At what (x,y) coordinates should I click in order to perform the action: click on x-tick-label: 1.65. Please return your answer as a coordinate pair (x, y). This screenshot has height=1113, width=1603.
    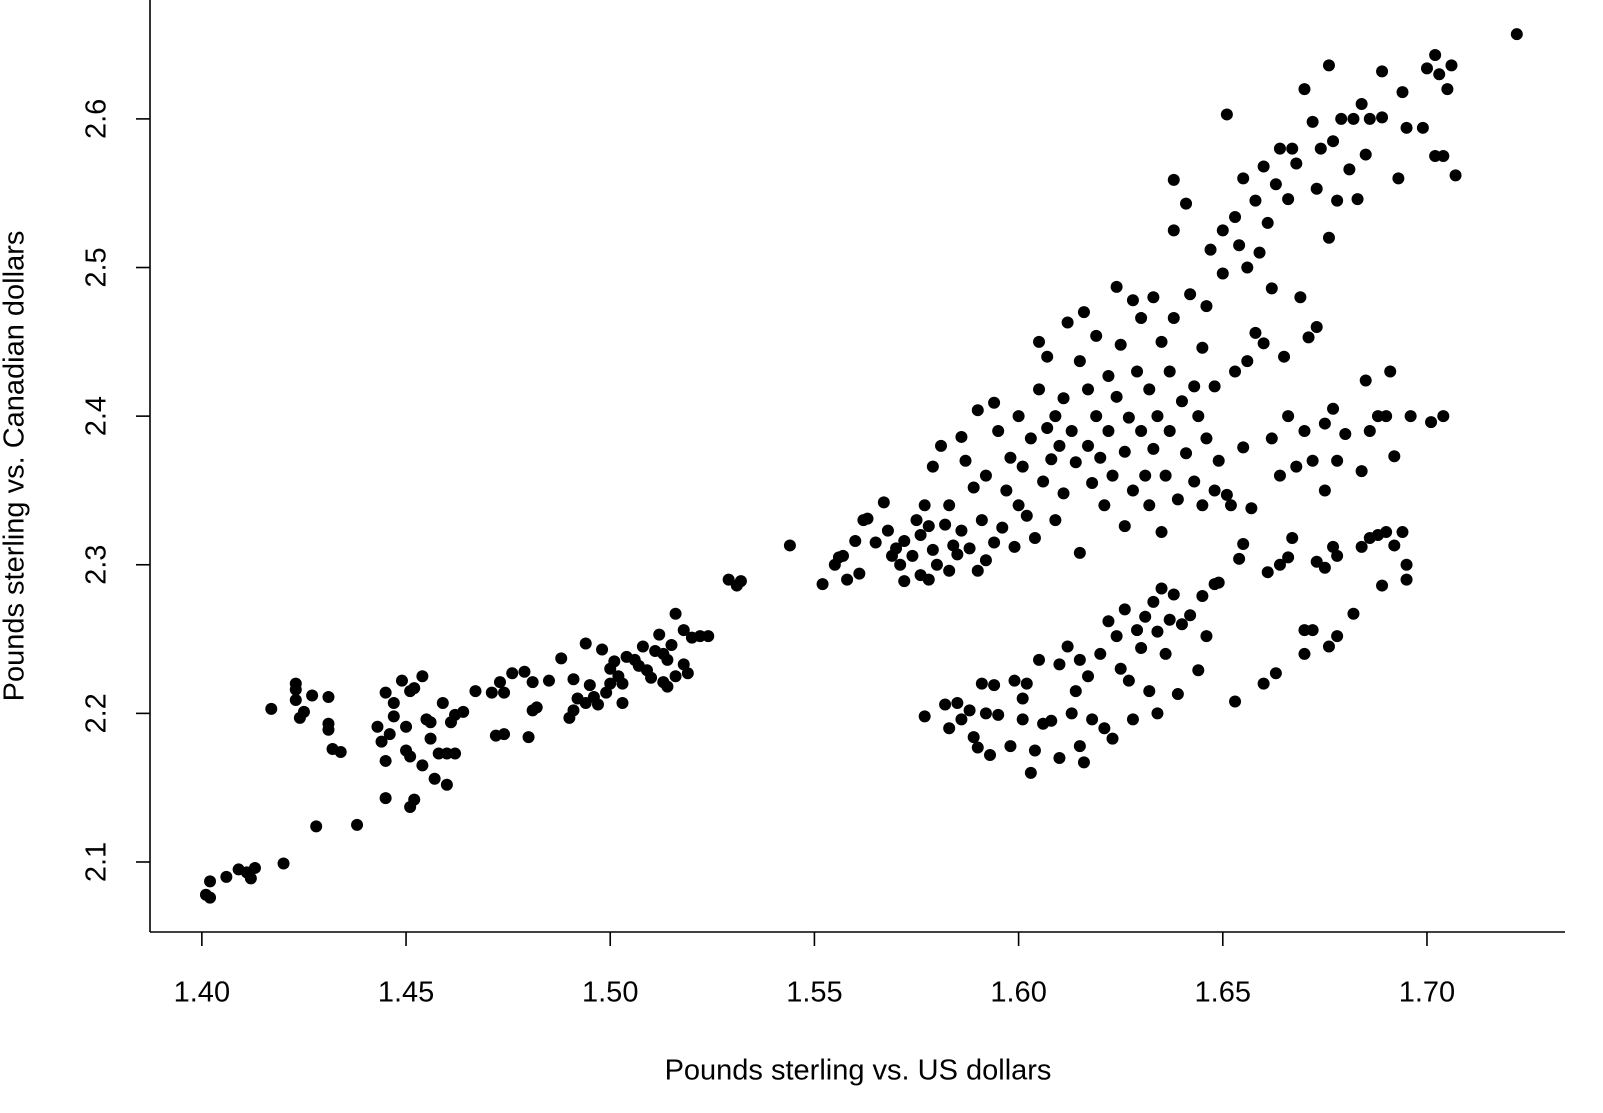
    Looking at the image, I should click on (1223, 993).